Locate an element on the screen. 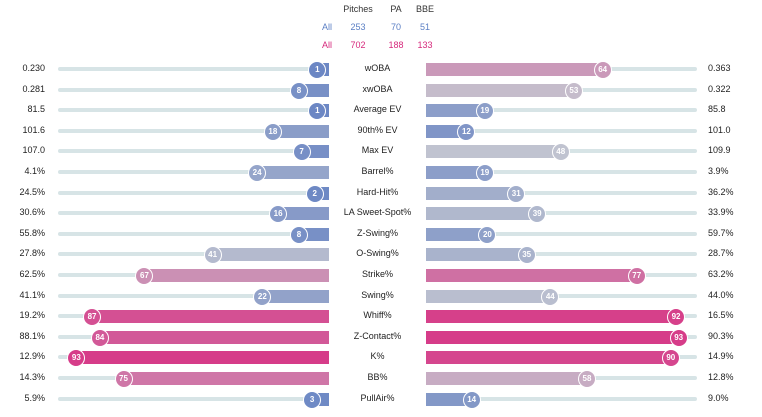 This screenshot has width=762, height=417. metric-row: 107.0 7 Max EV 48 109.9 is located at coordinates (381, 151).